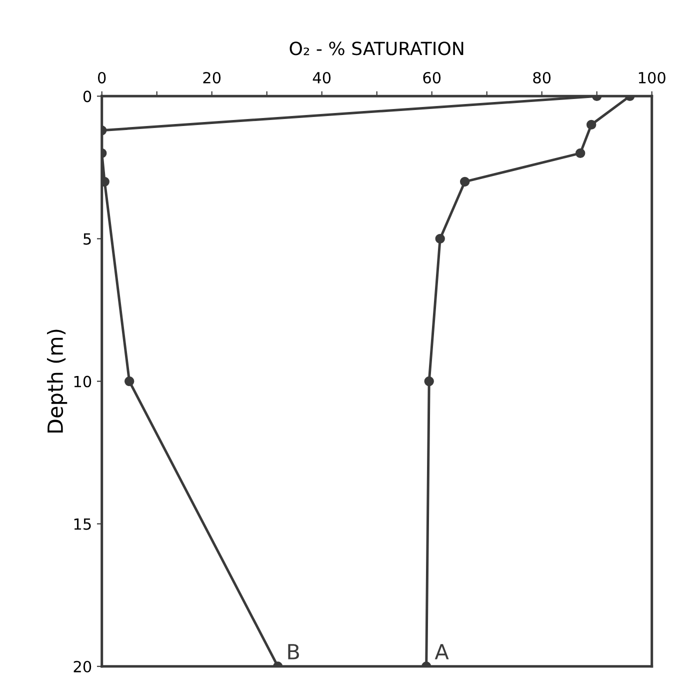 The height and width of the screenshot is (687, 679). I want to click on x-axis-title: O₂ - % SATURATION, so click(377, 49).